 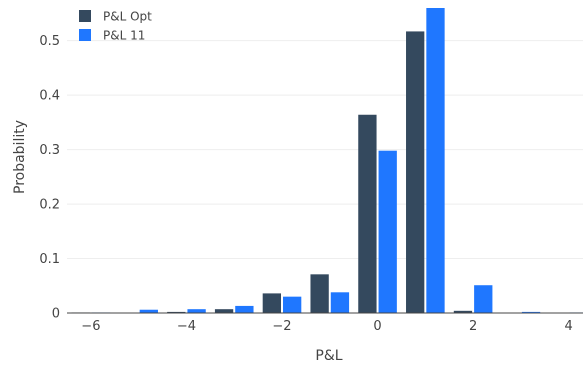 What do you see at coordinates (20, 157) in the screenshot?
I see `y-axis-title: Probability` at bounding box center [20, 157].